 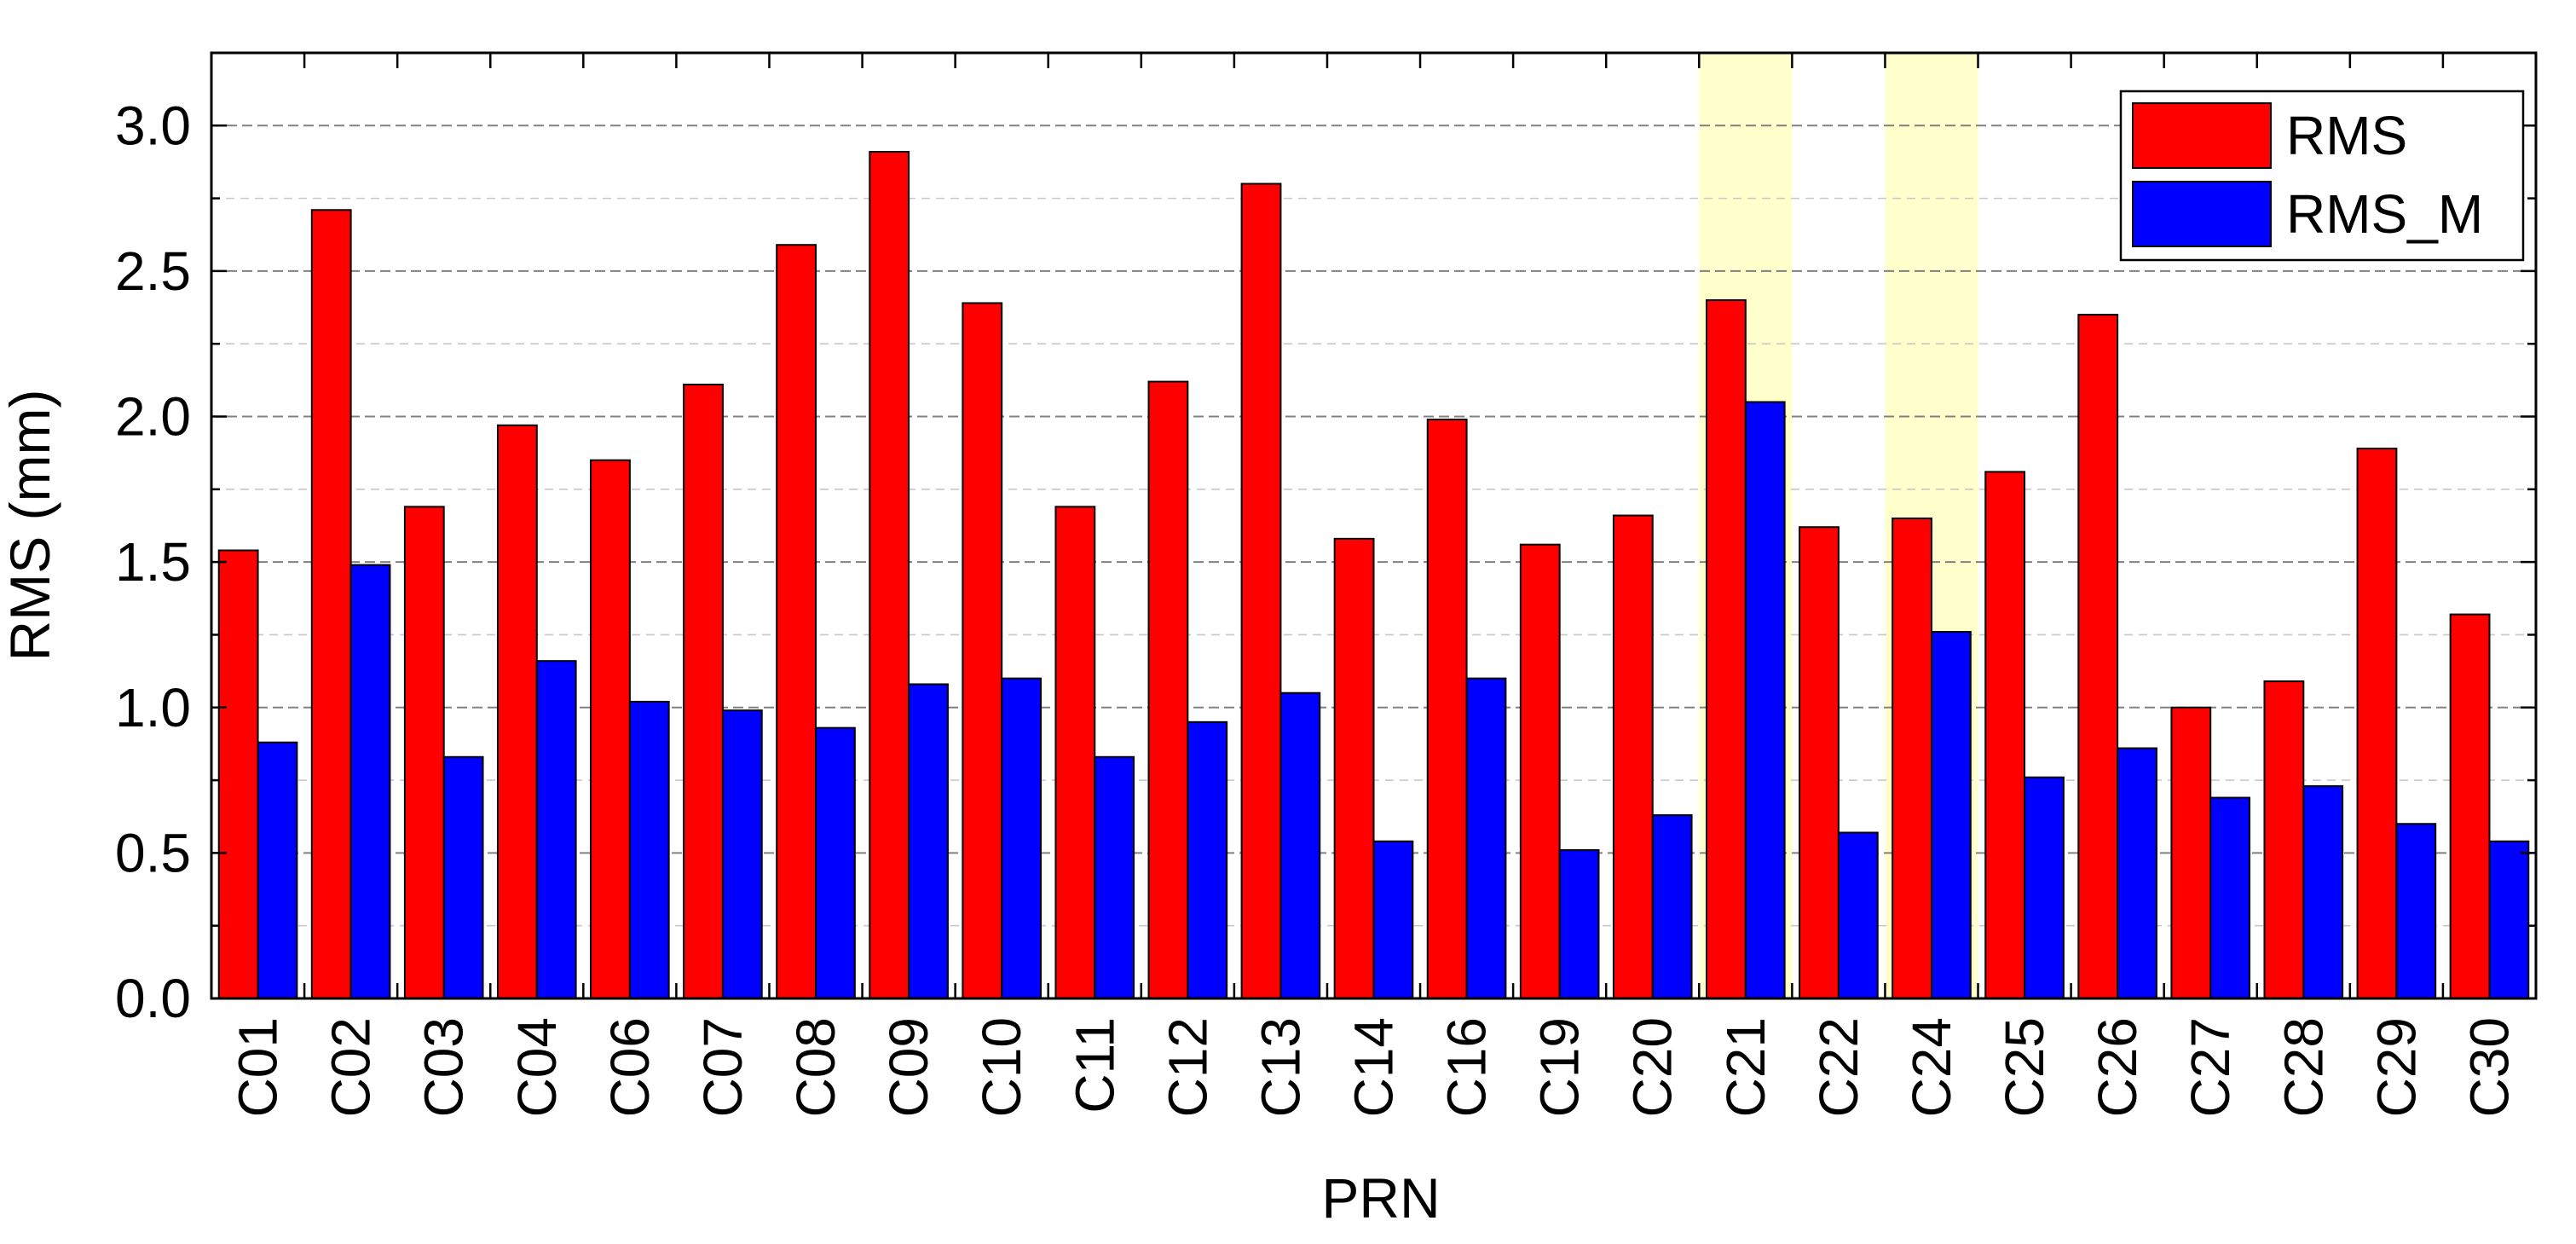 I want to click on bar-rms-c22, so click(x=1819, y=762).